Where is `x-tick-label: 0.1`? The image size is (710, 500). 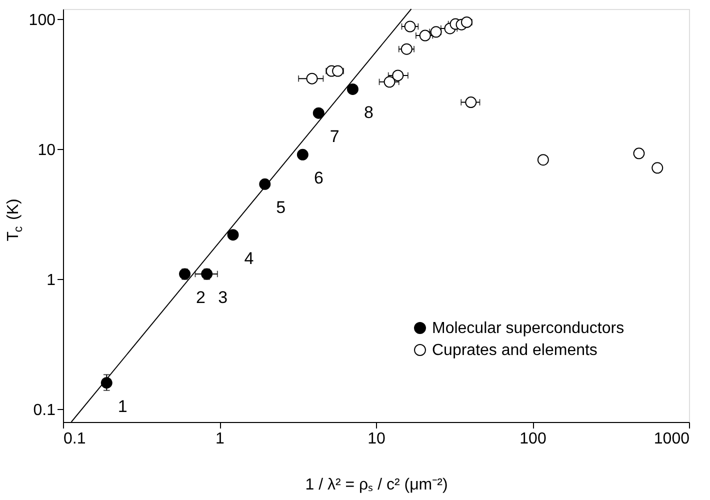
x-tick-label: 0.1 is located at coordinates (75, 439).